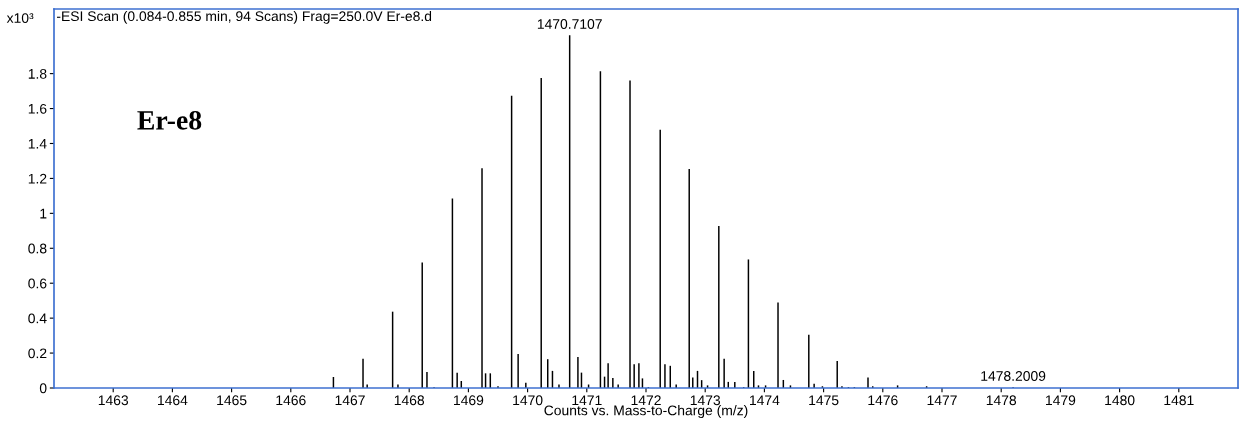 Image resolution: width=1241 pixels, height=421 pixels. Describe the element at coordinates (824, 400) in the screenshot. I see `x-tick-label: 1475` at that location.